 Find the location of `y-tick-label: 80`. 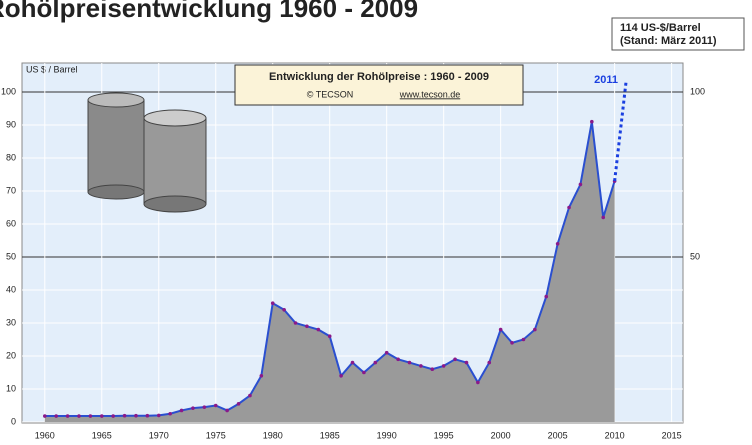

y-tick-label: 80 is located at coordinates (11, 157).